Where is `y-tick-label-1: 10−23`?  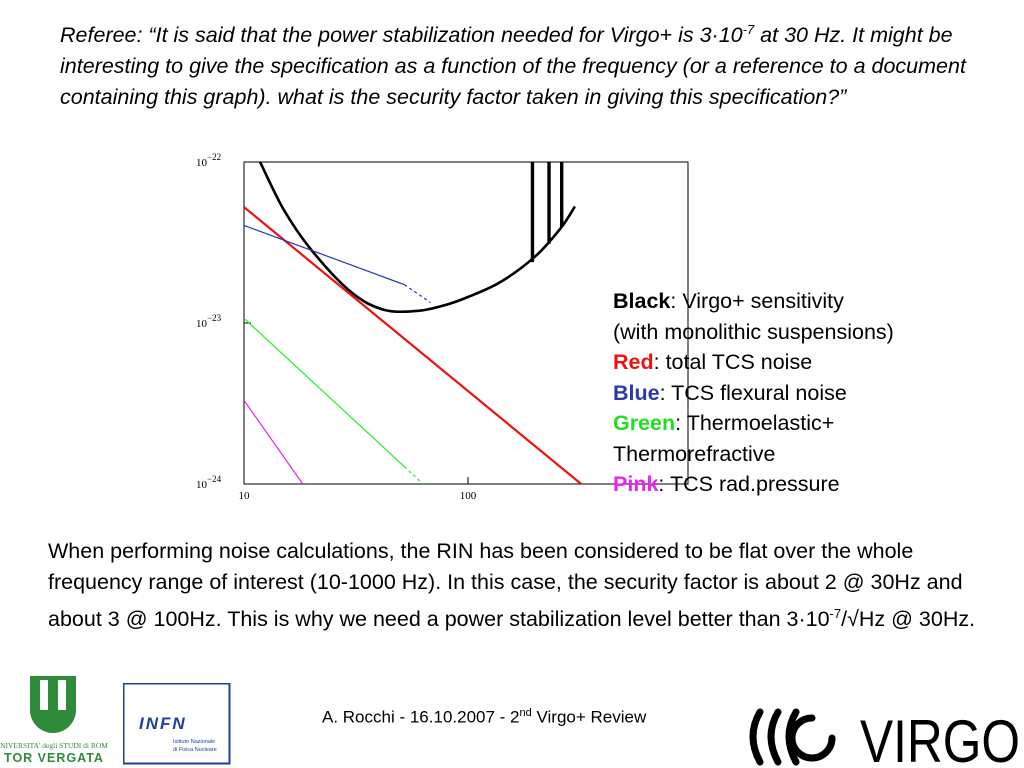 y-tick-label-1: 10−23 is located at coordinates (209, 321).